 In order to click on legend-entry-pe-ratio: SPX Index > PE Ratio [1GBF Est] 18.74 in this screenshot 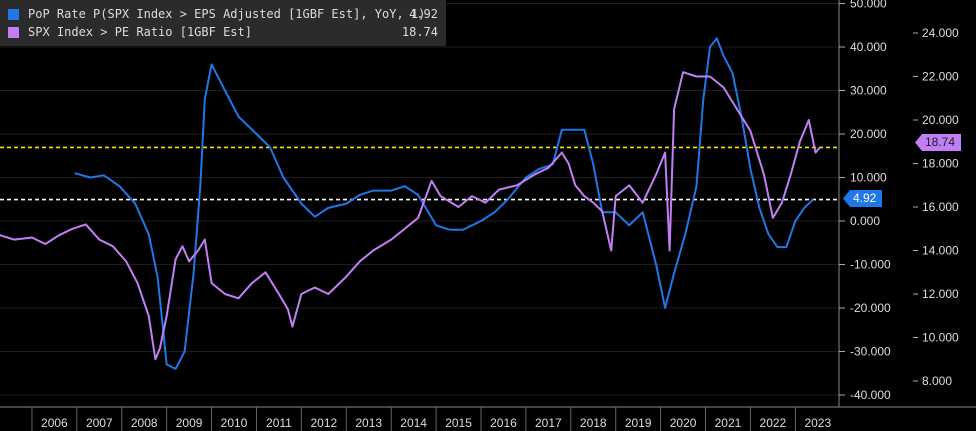, I will do `click(223, 33)`.